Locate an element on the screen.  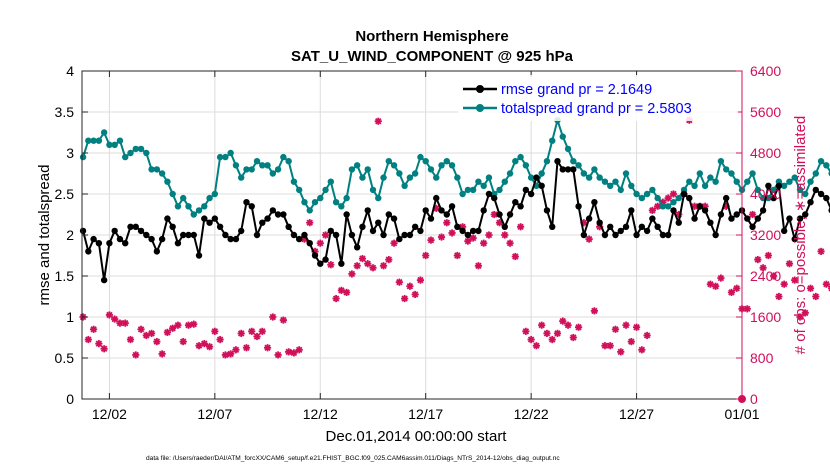
y-tick-label: 0 is located at coordinates (70, 399).